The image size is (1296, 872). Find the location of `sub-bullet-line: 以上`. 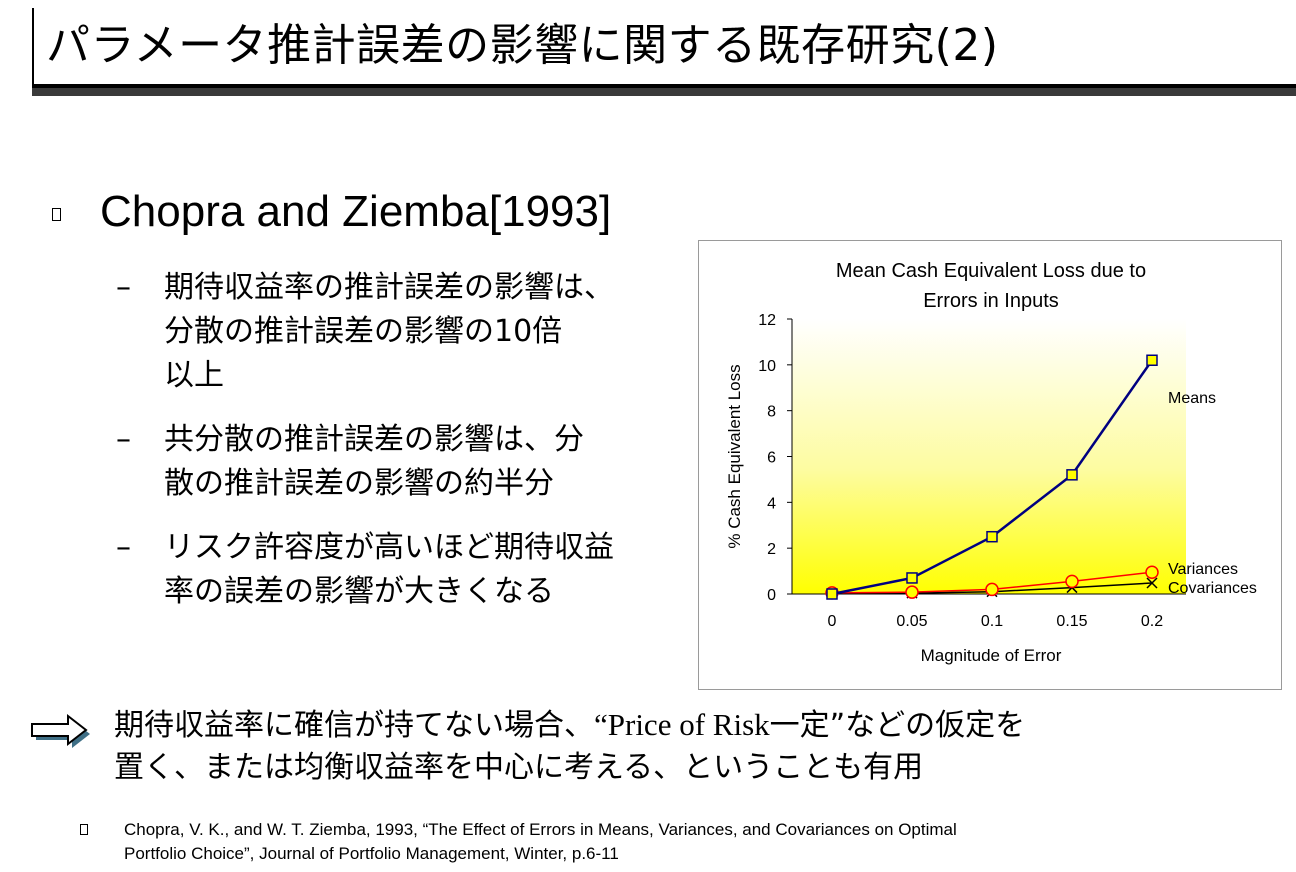

sub-bullet-line: 以上 is located at coordinates (194, 375).